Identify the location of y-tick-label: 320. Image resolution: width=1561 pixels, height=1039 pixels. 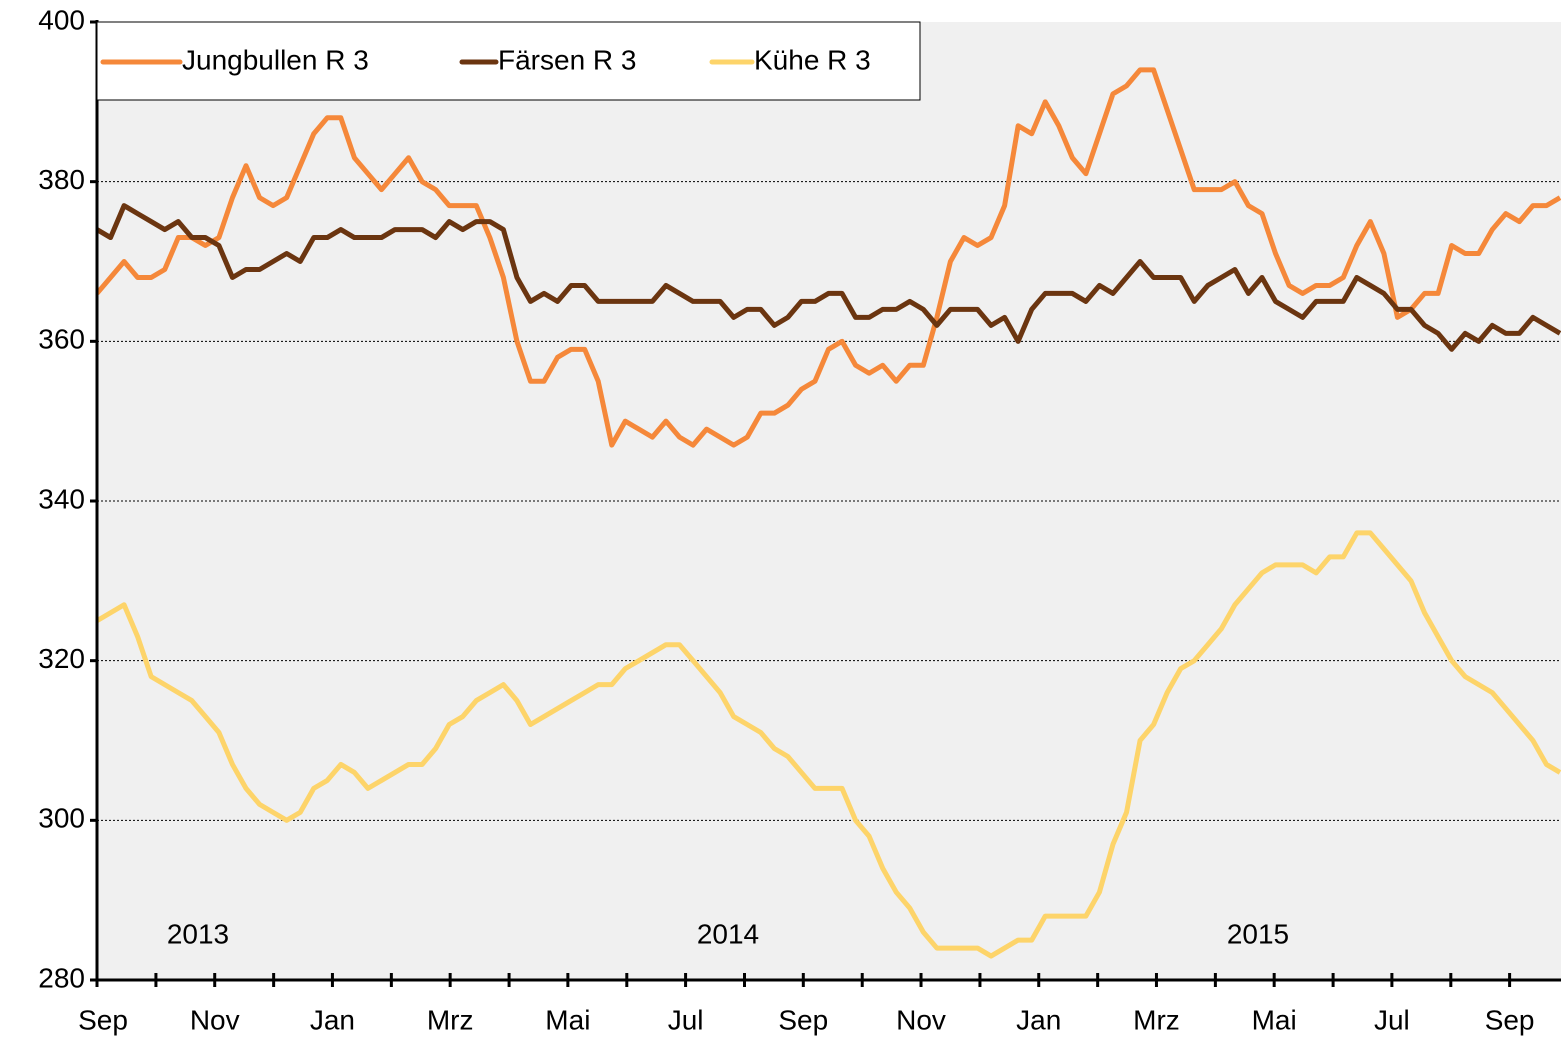
(61, 658).